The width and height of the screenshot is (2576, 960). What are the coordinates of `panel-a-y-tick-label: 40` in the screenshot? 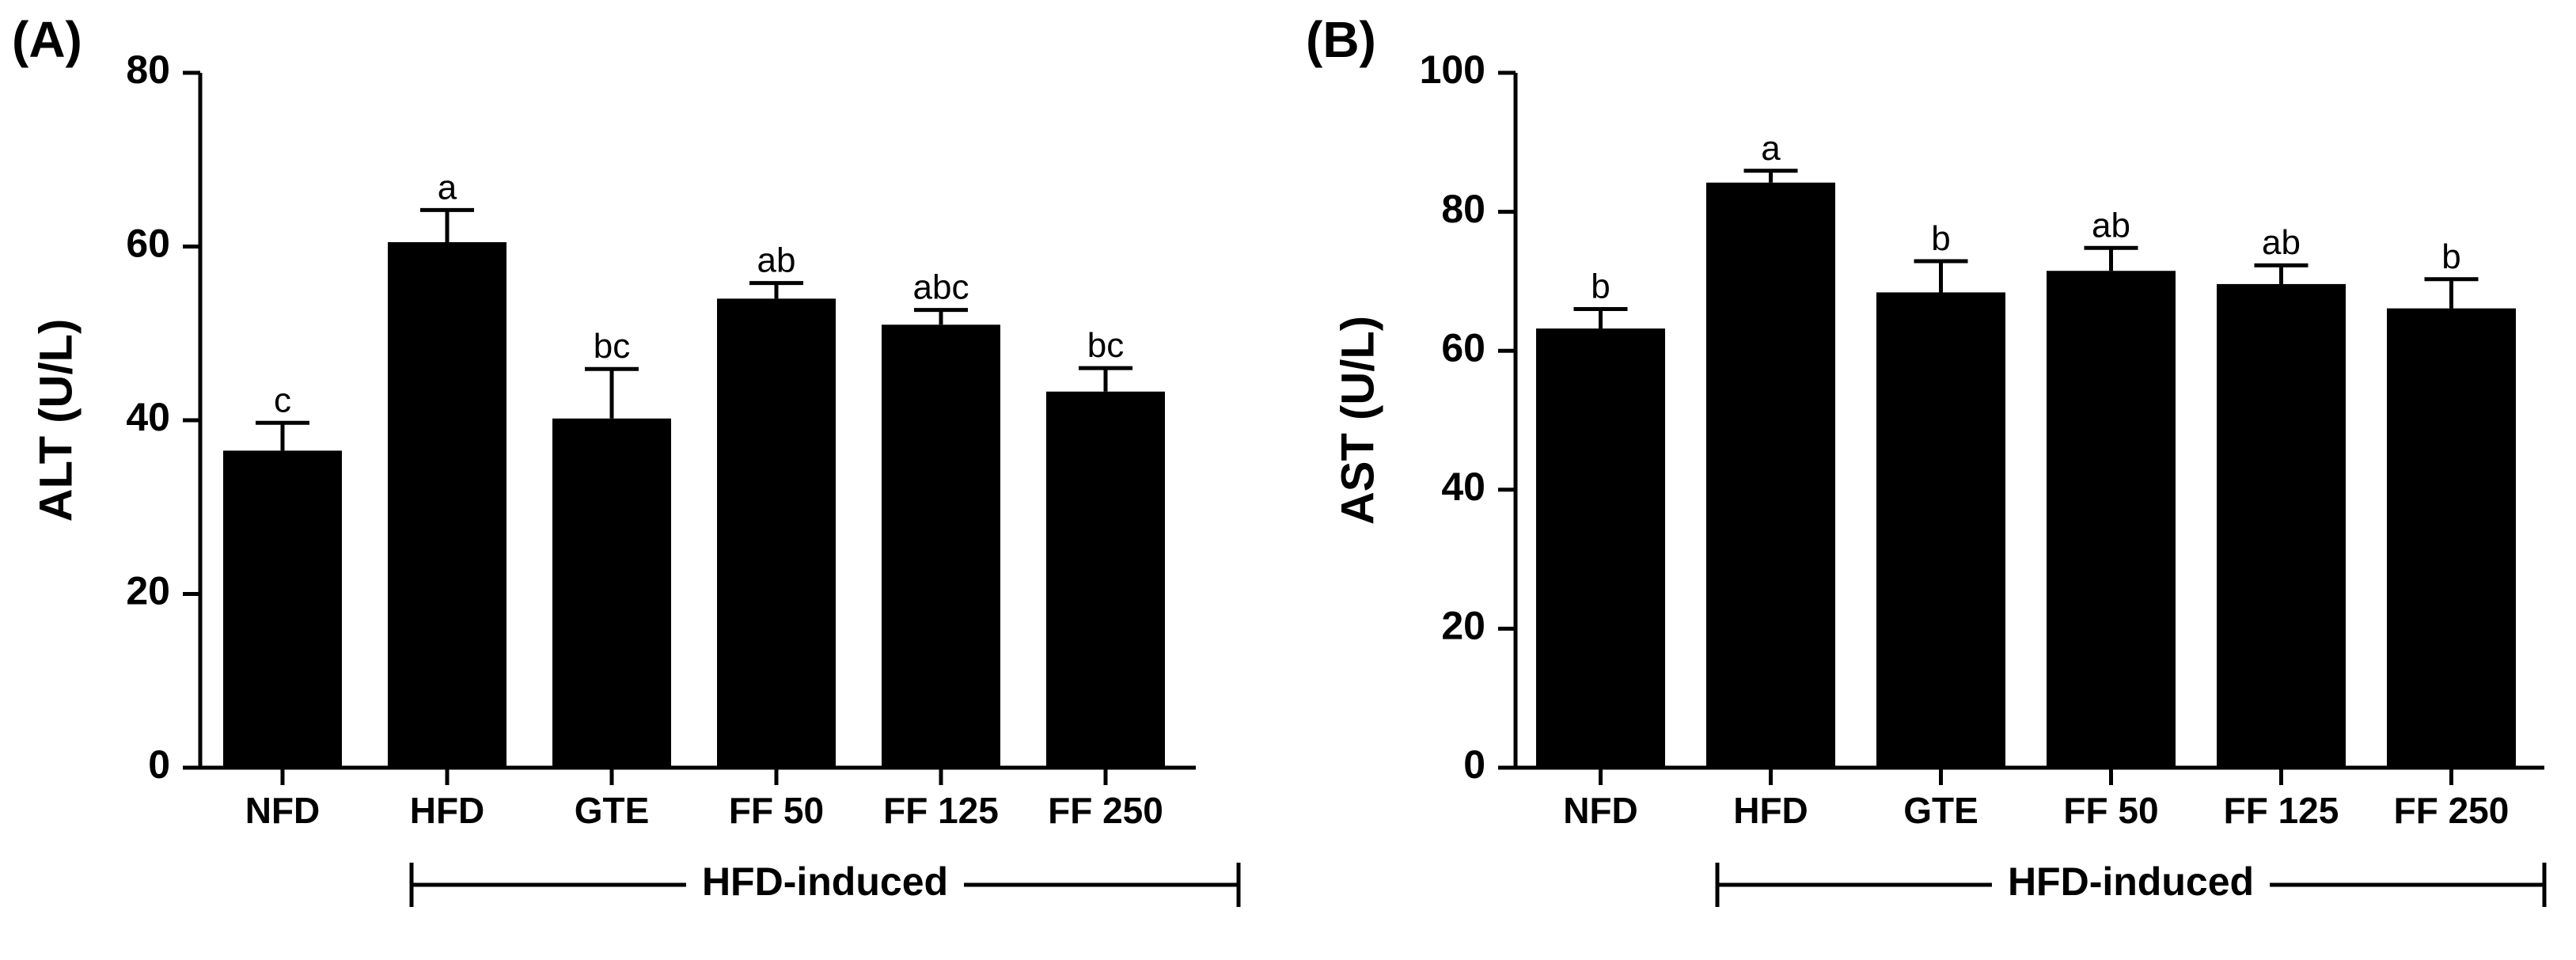 It's located at (148, 417).